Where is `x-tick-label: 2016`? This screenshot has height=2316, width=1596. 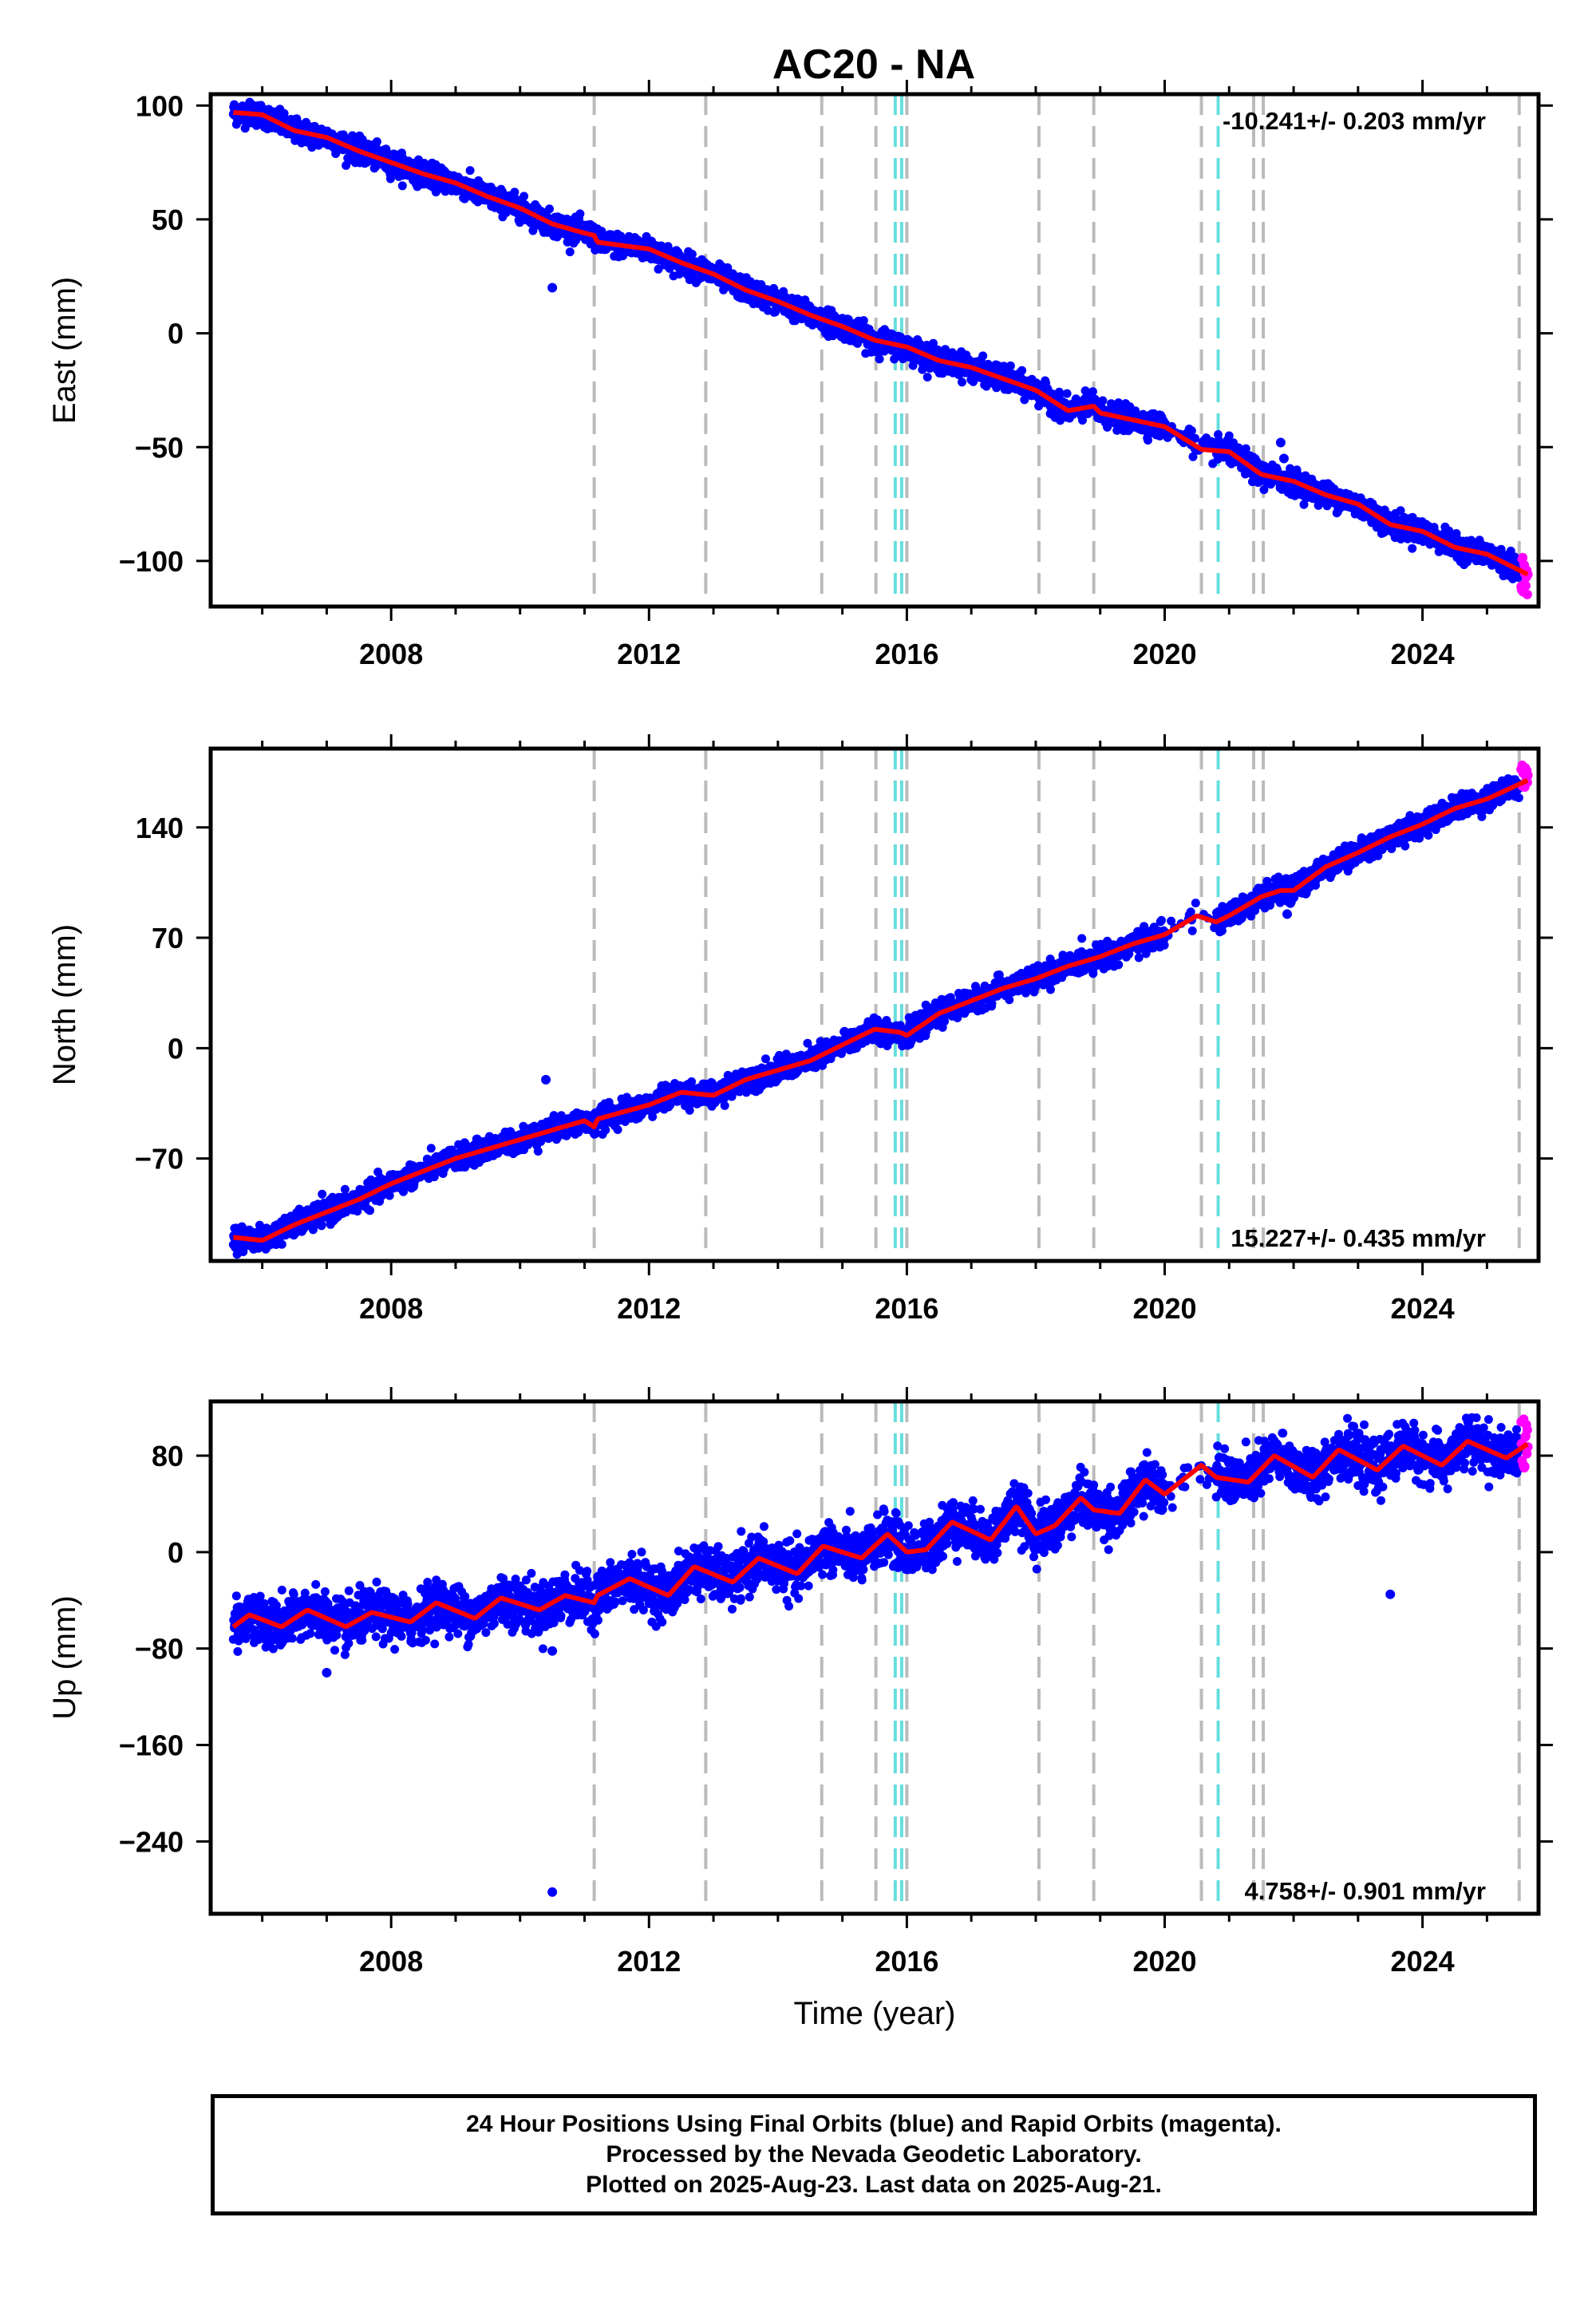
x-tick-label: 2016 is located at coordinates (906, 654).